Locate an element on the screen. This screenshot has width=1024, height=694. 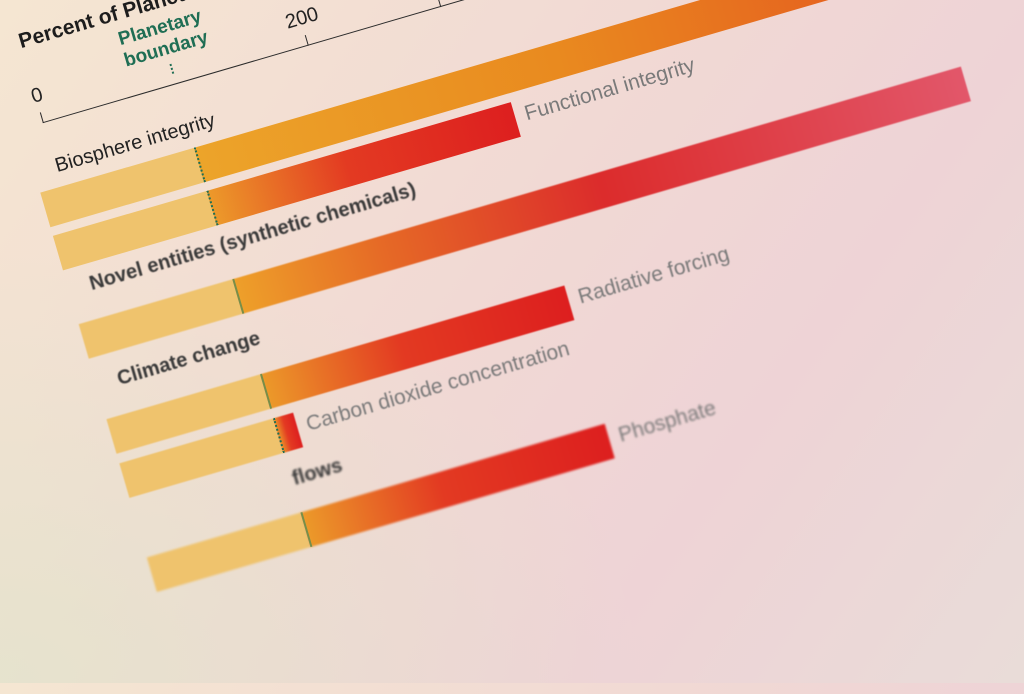
category-label-3: flows is located at coordinates (317, 472).